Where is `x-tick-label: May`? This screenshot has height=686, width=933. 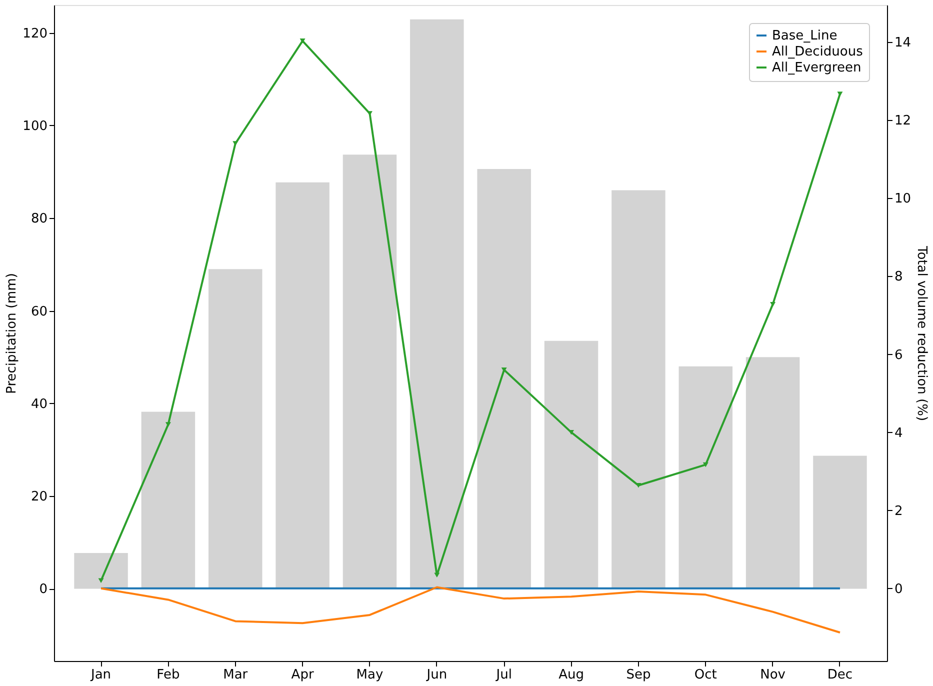 x-tick-label: May is located at coordinates (370, 675).